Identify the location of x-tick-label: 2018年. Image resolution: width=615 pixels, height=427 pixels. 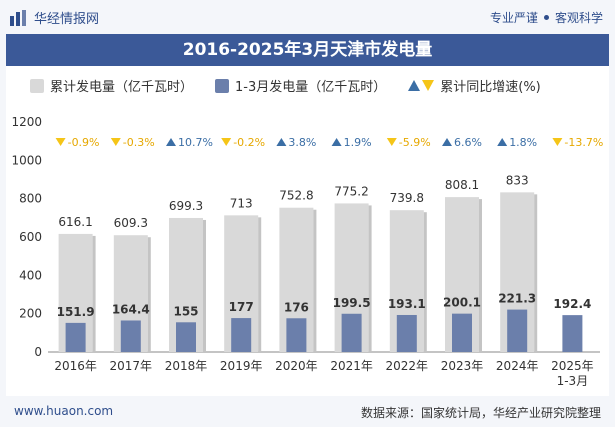
(186, 366).